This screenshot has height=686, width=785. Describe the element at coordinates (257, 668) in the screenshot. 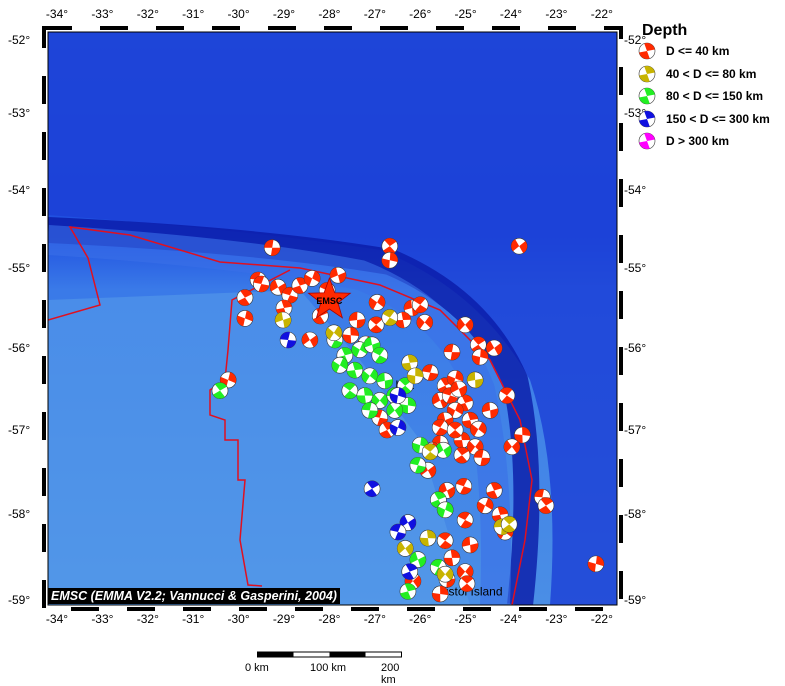

I see `scale-label-0: 0 km` at that location.